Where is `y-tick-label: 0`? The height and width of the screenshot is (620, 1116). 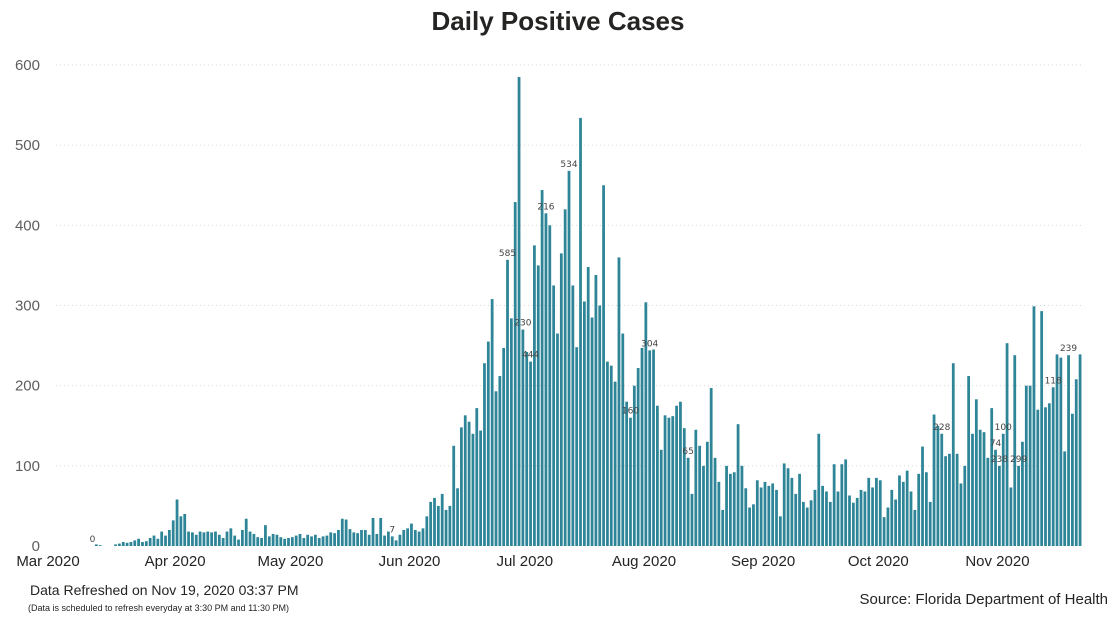
y-tick-label: 0 is located at coordinates (36, 546).